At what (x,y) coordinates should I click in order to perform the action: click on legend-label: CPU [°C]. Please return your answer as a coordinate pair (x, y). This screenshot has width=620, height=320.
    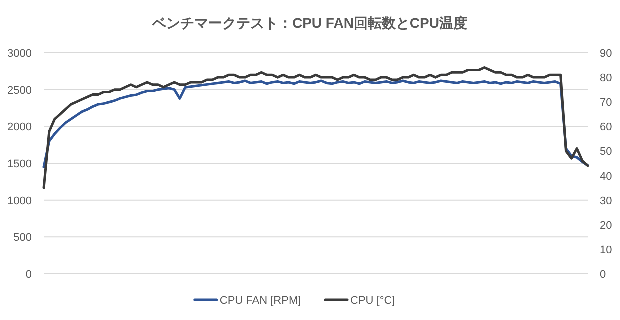
    Looking at the image, I should click on (373, 301).